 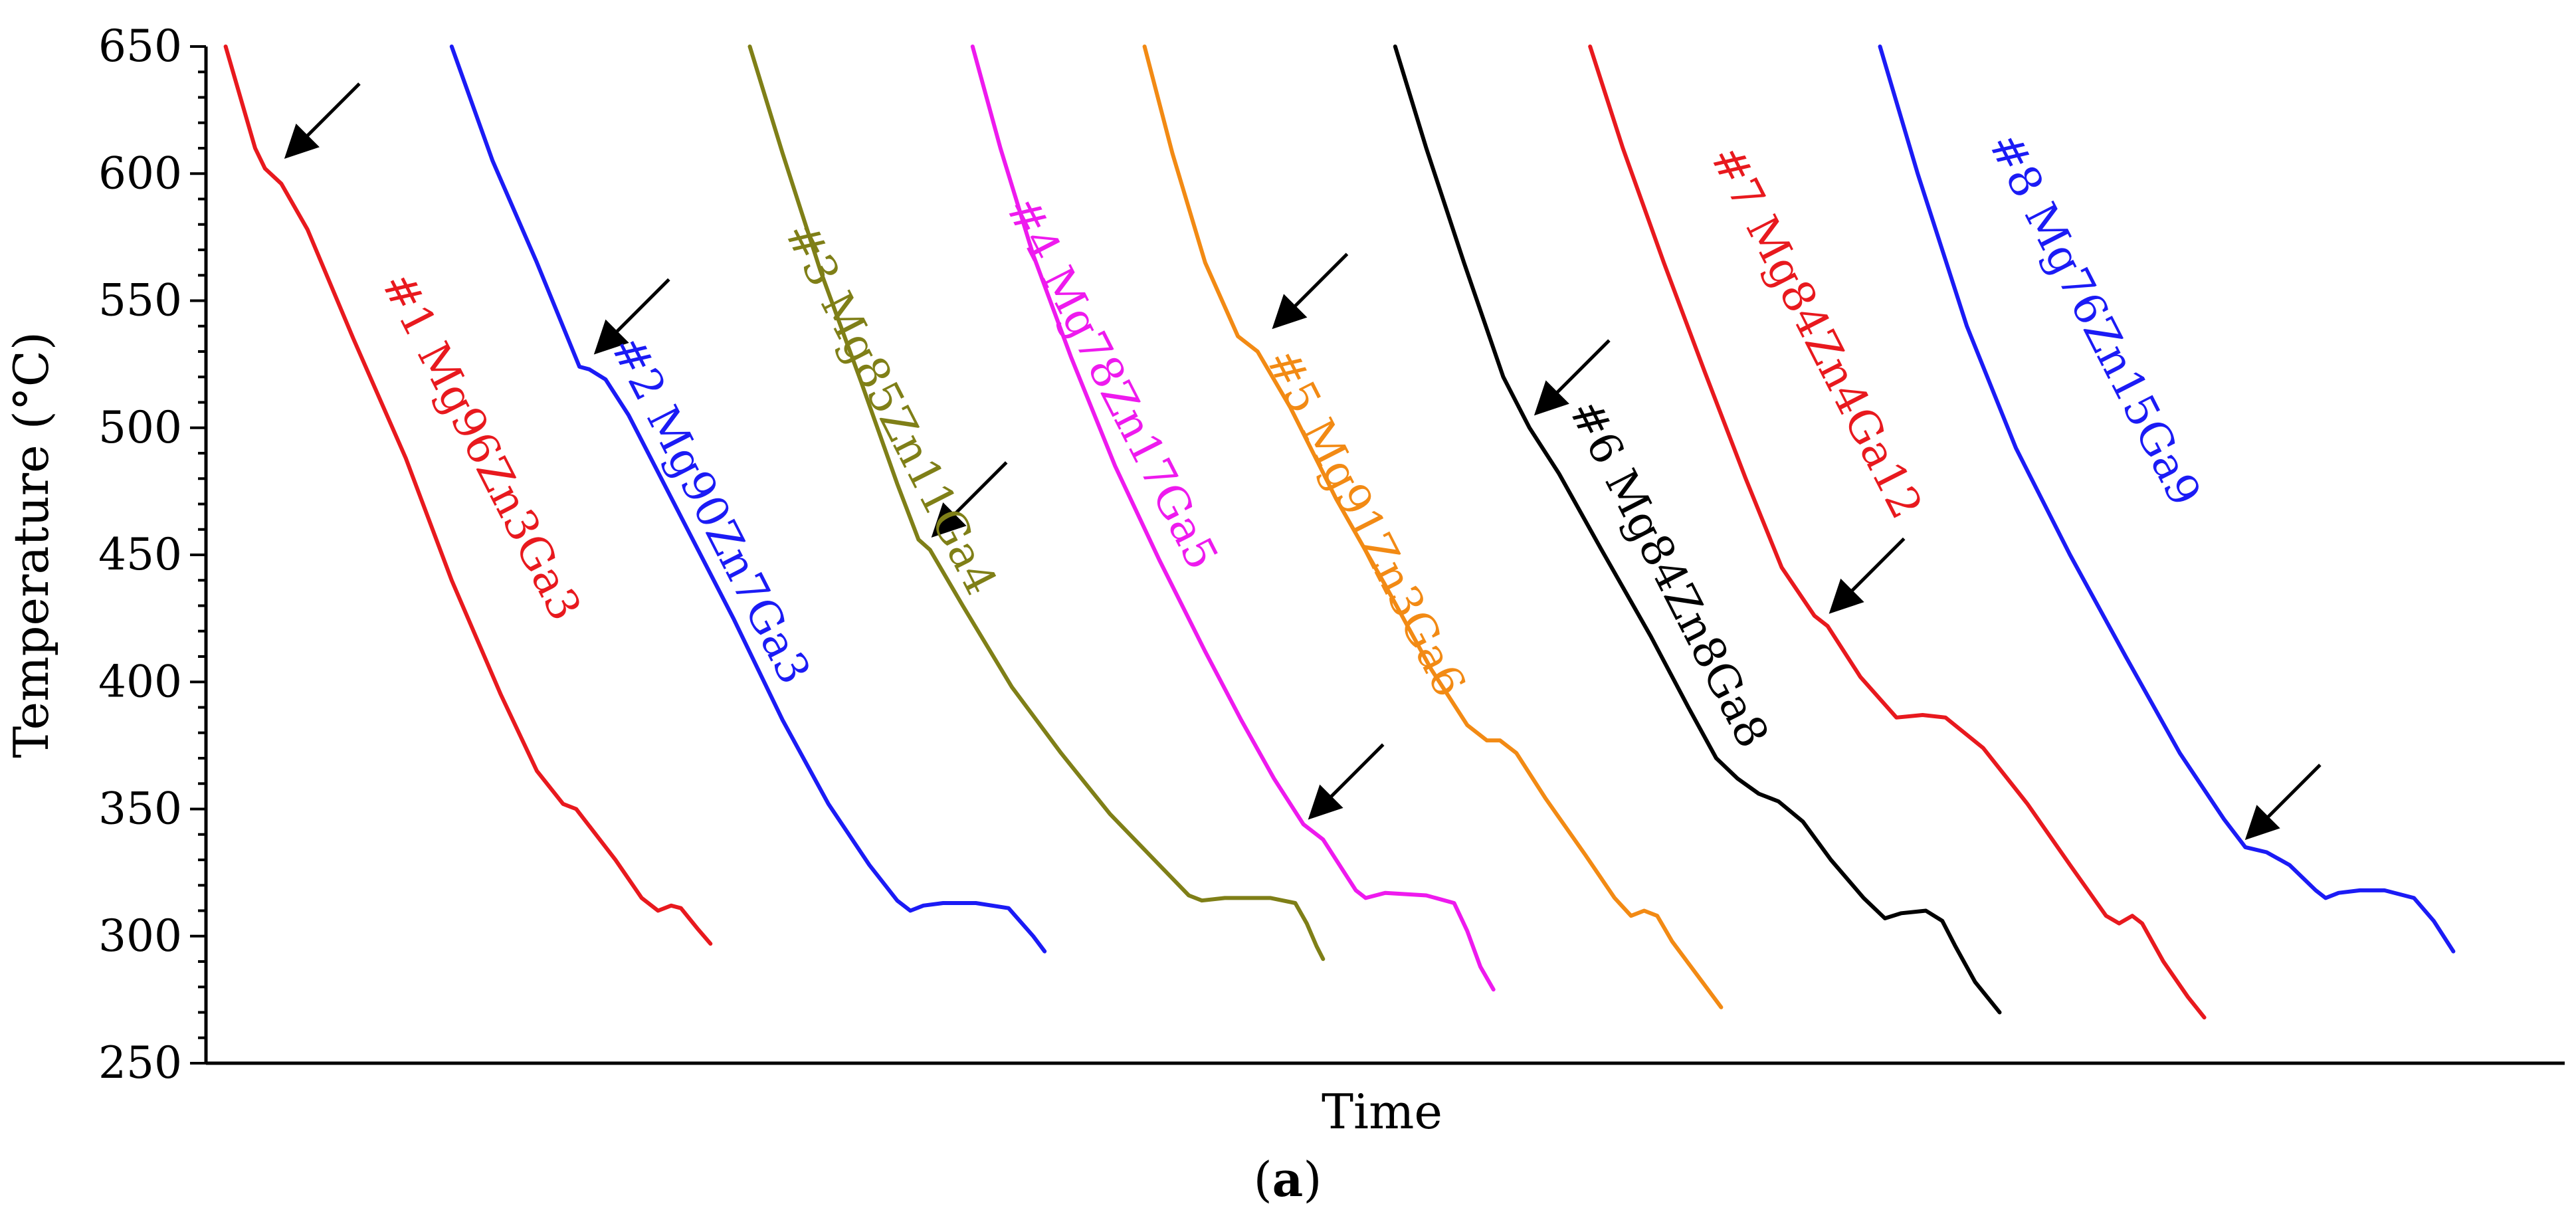 I want to click on panel-label-letter: a, so click(x=1288, y=1179).